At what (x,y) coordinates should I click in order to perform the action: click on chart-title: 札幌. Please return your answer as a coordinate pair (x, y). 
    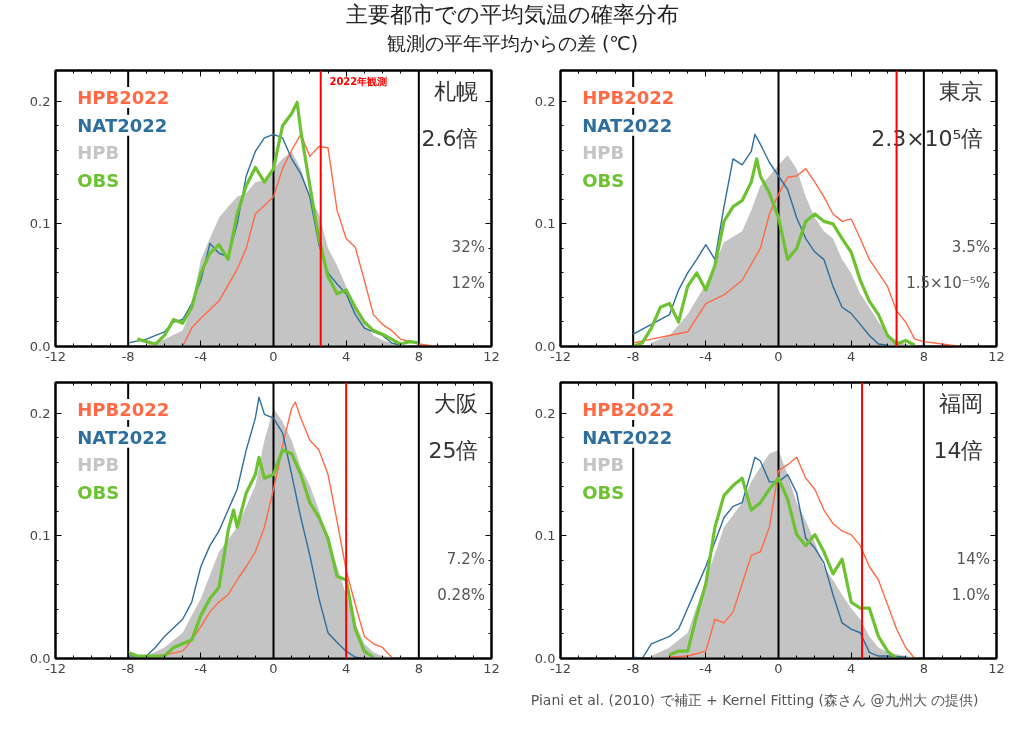
    Looking at the image, I should click on (456, 91).